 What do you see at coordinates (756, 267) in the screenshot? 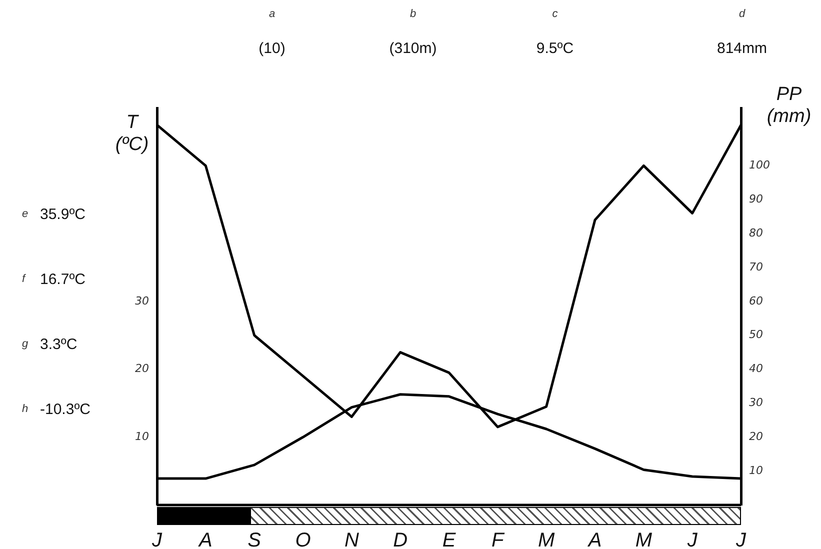
I see `y2-tick-label: 70` at bounding box center [756, 267].